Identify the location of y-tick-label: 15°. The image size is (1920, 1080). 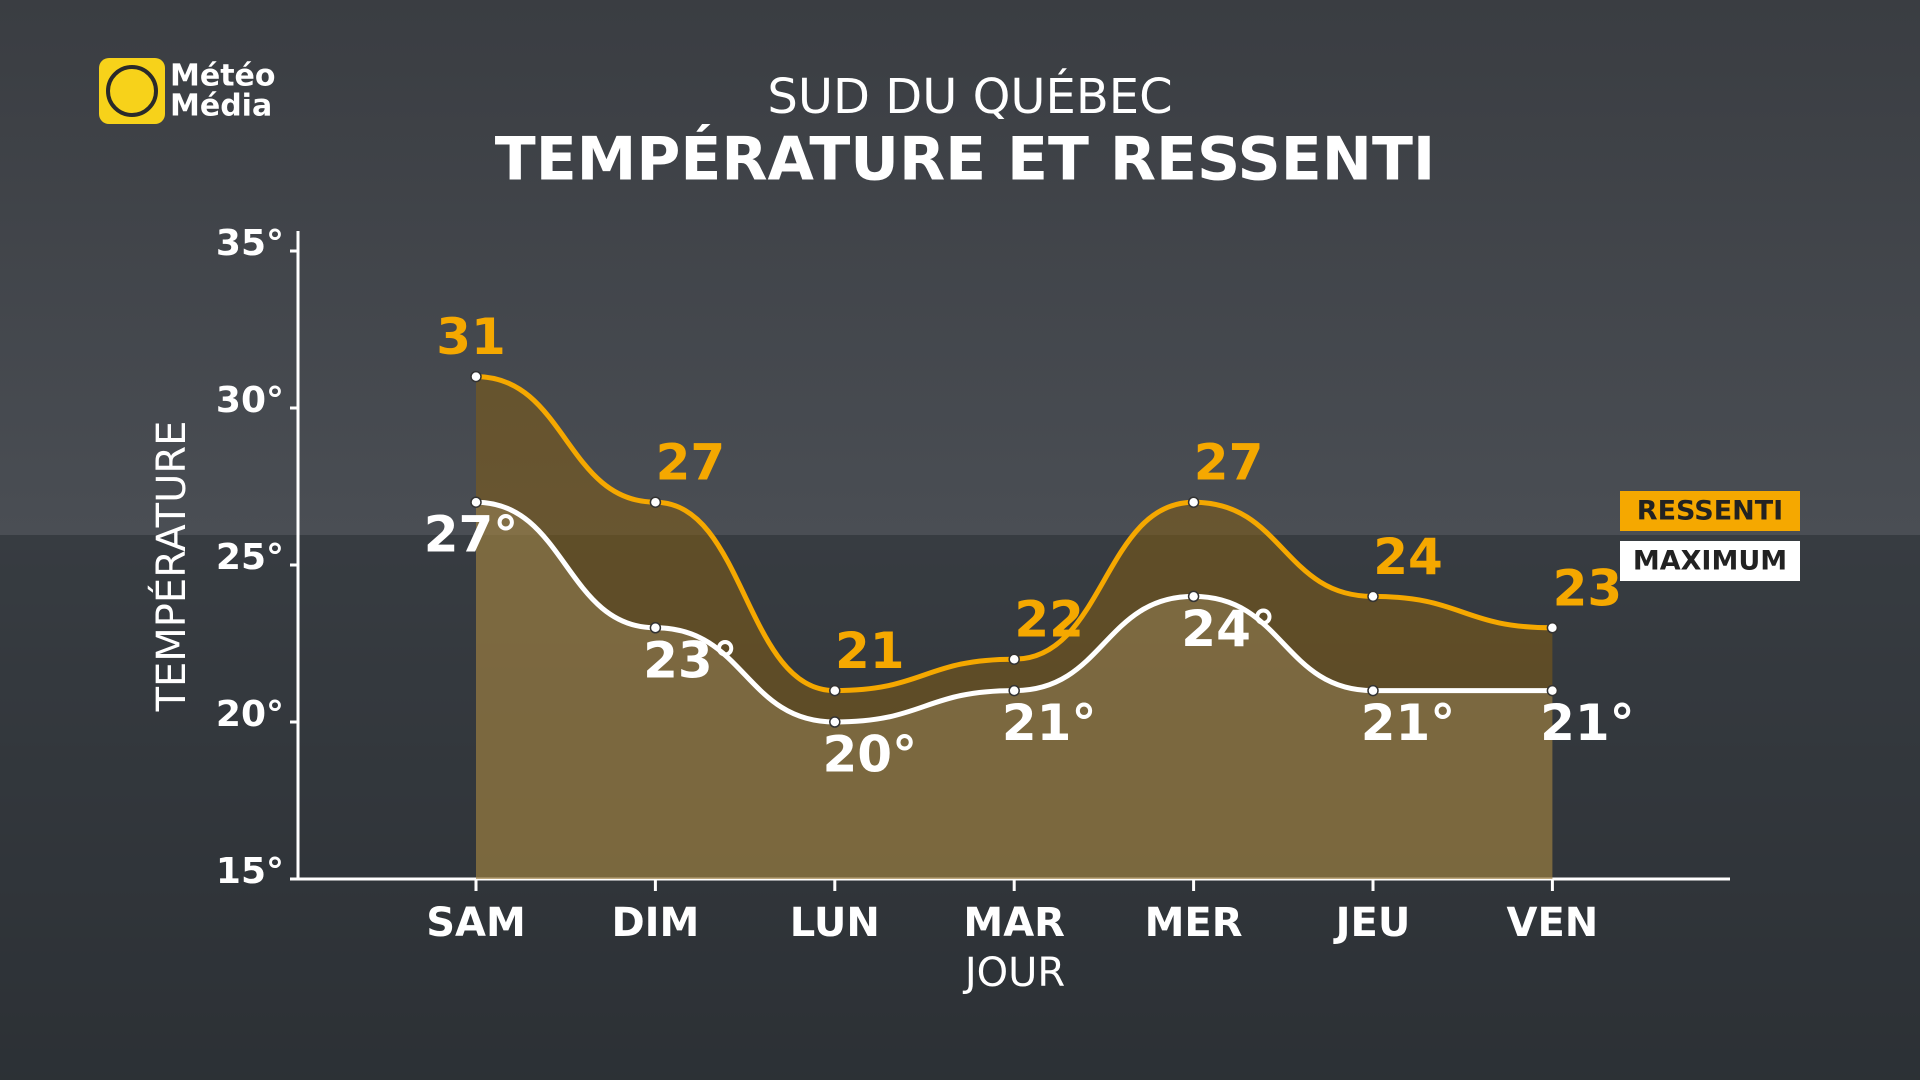
(250, 871).